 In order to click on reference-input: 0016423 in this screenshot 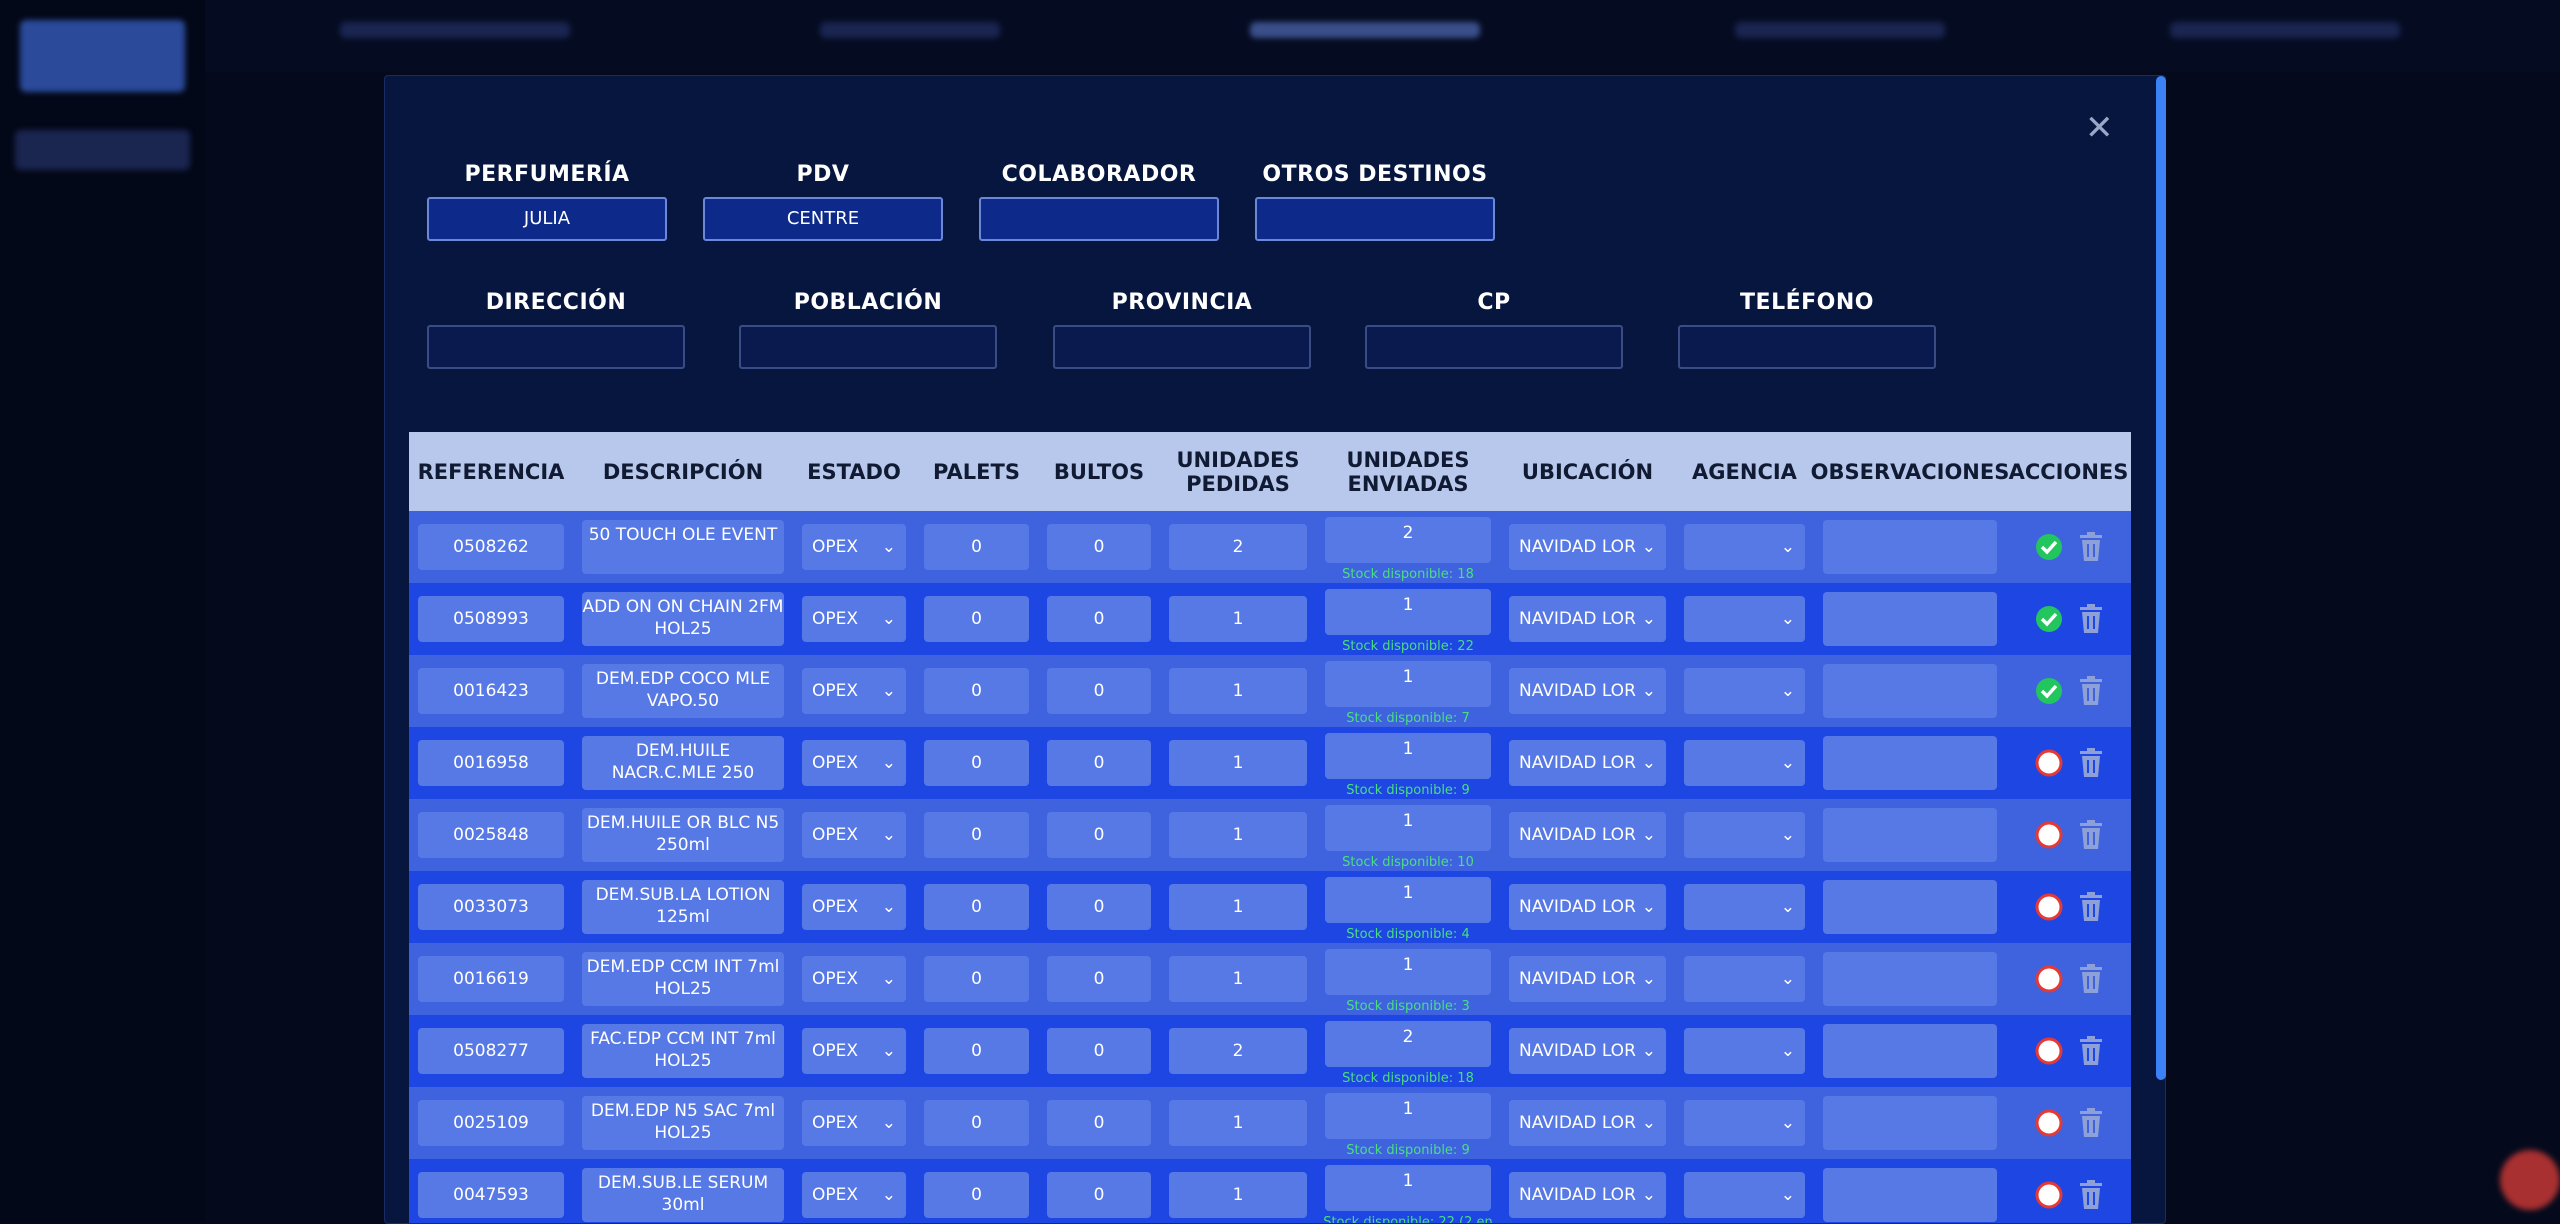, I will do `click(491, 691)`.